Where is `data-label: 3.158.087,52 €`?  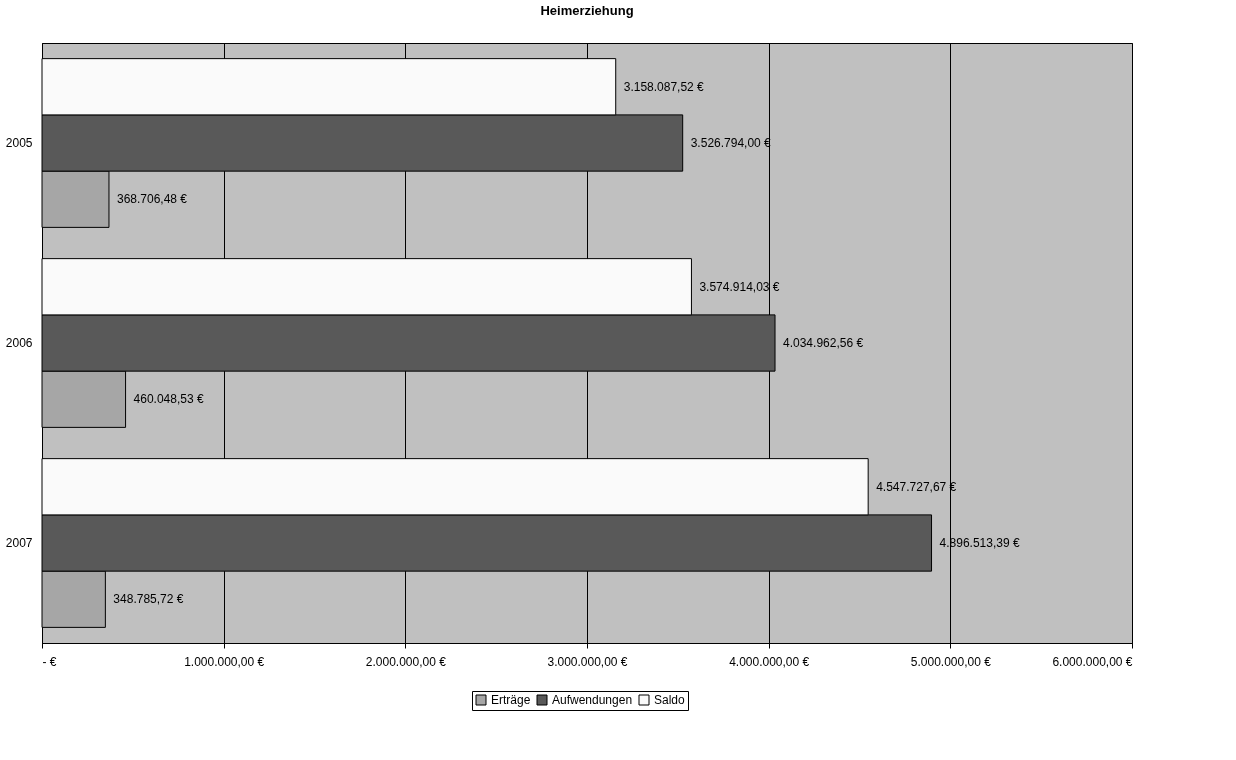
data-label: 3.158.087,52 € is located at coordinates (664, 86).